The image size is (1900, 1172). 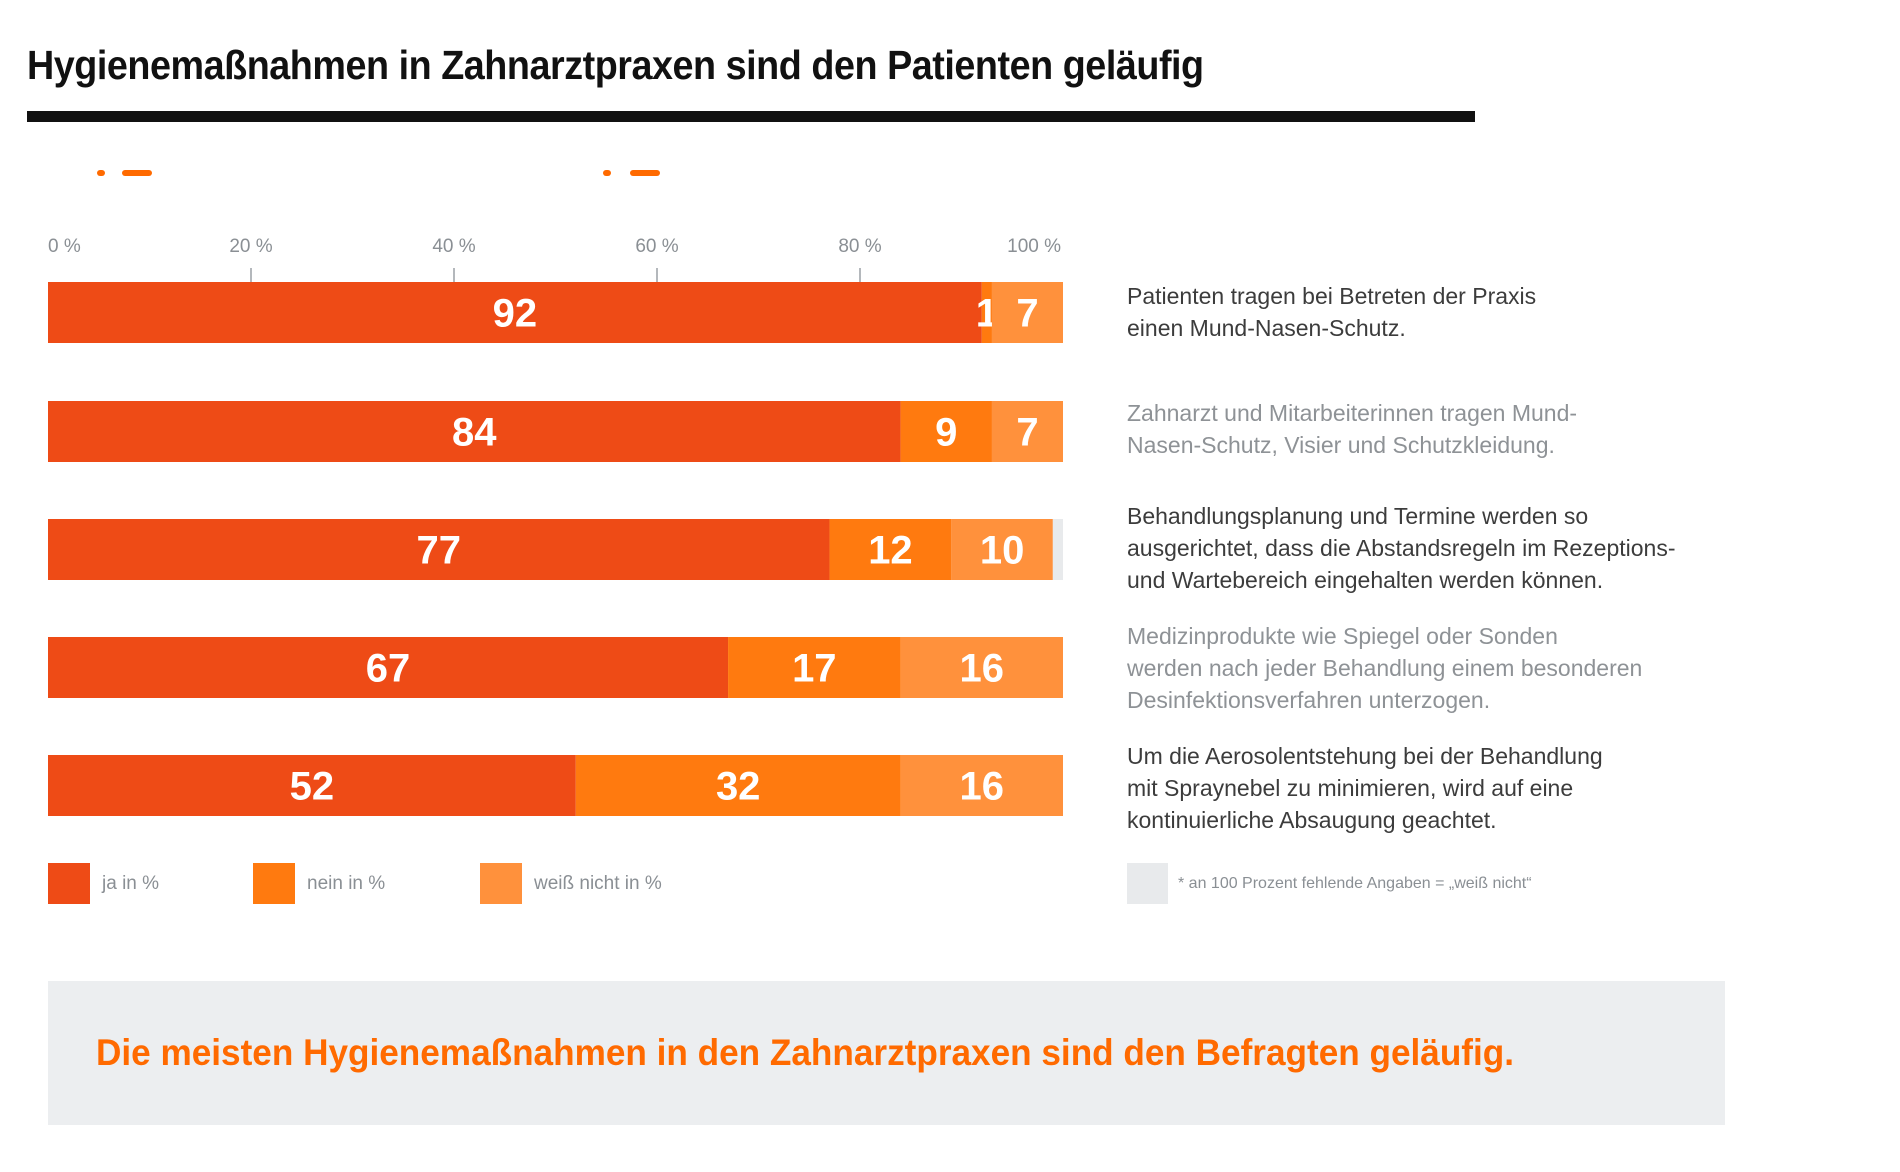 What do you see at coordinates (64, 246) in the screenshot?
I see `x-tick-label: 0 %` at bounding box center [64, 246].